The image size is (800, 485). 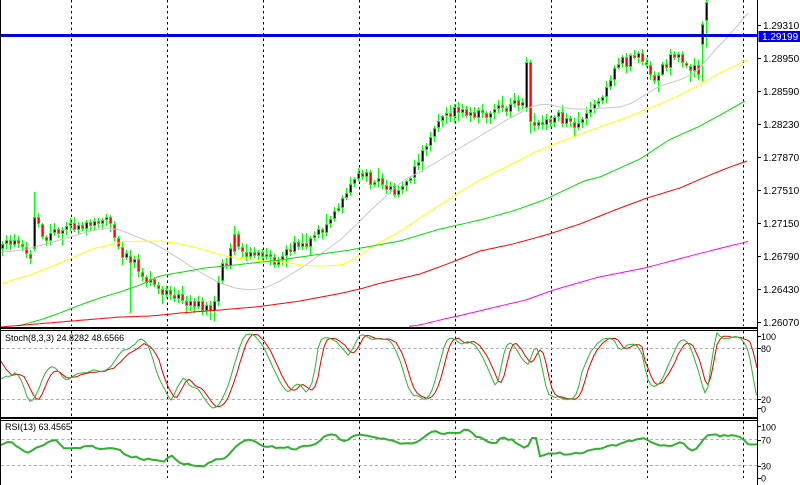 What do you see at coordinates (781, 92) in the screenshot?
I see `svg-text: 1.28590` at bounding box center [781, 92].